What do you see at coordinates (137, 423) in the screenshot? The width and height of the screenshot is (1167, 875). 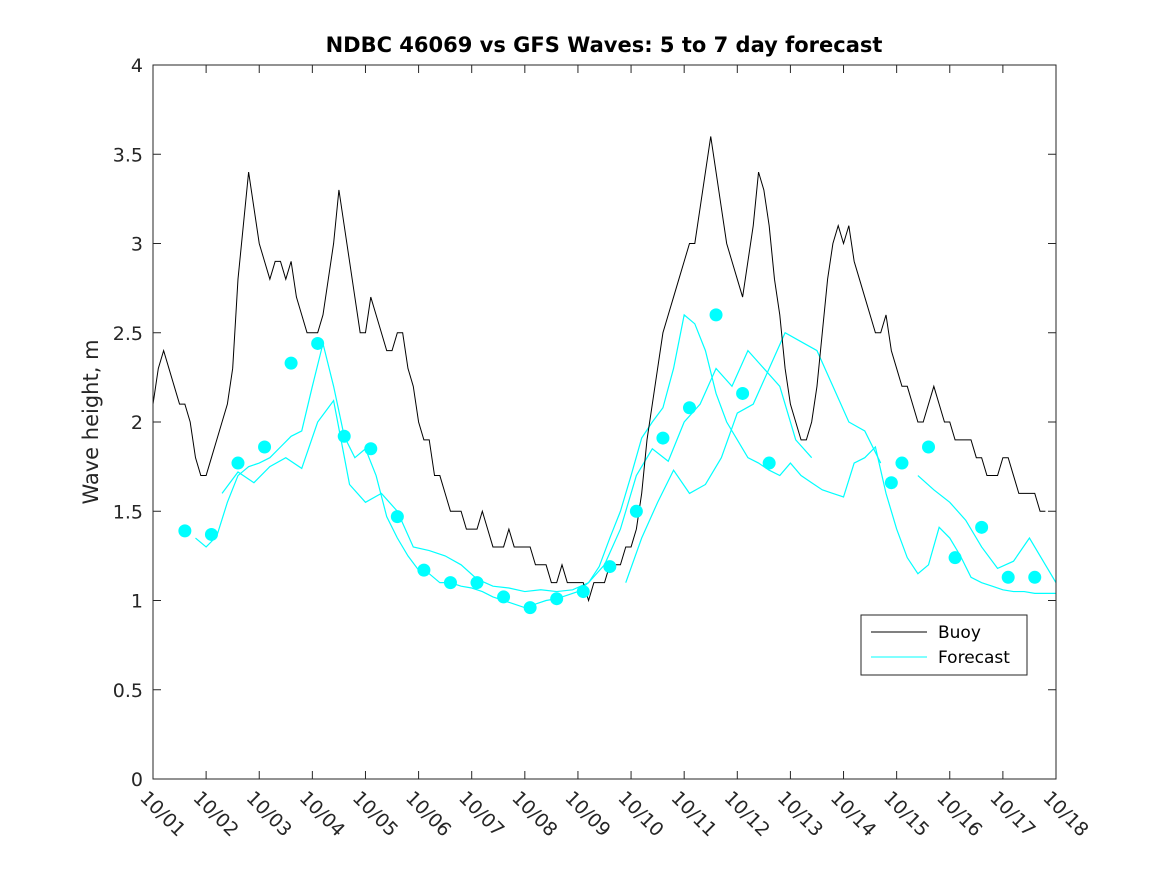 I see `y-tick-label: 2` at bounding box center [137, 423].